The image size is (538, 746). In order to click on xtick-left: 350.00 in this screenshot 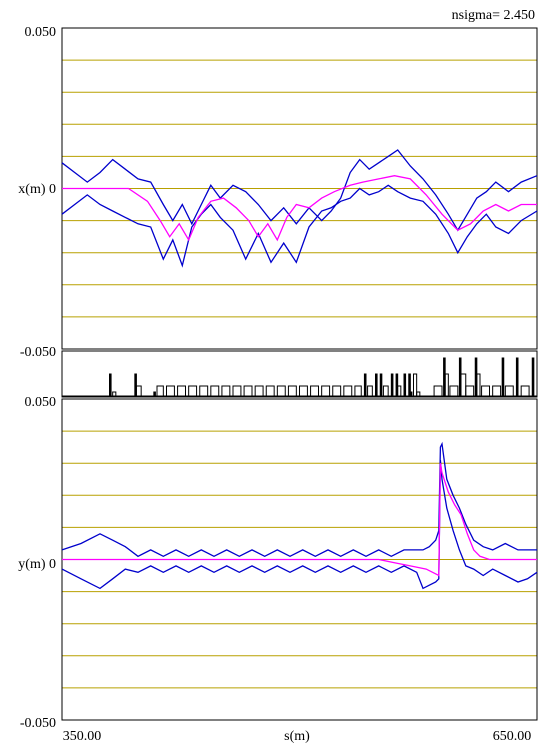, I will do `click(82, 736)`.